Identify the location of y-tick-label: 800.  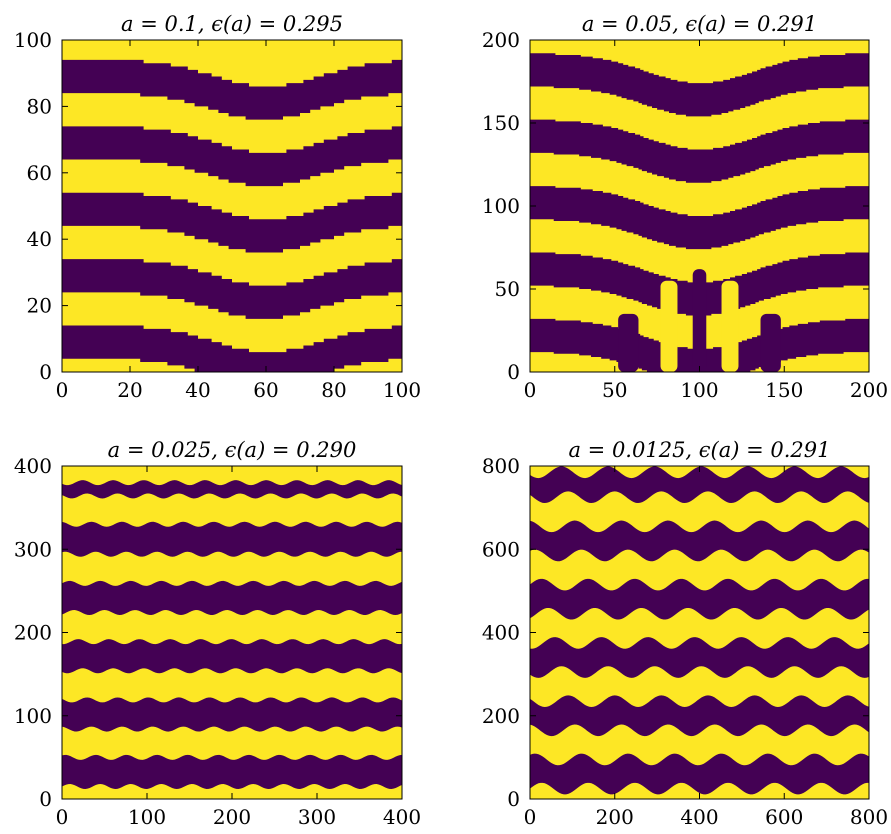
(501, 466).